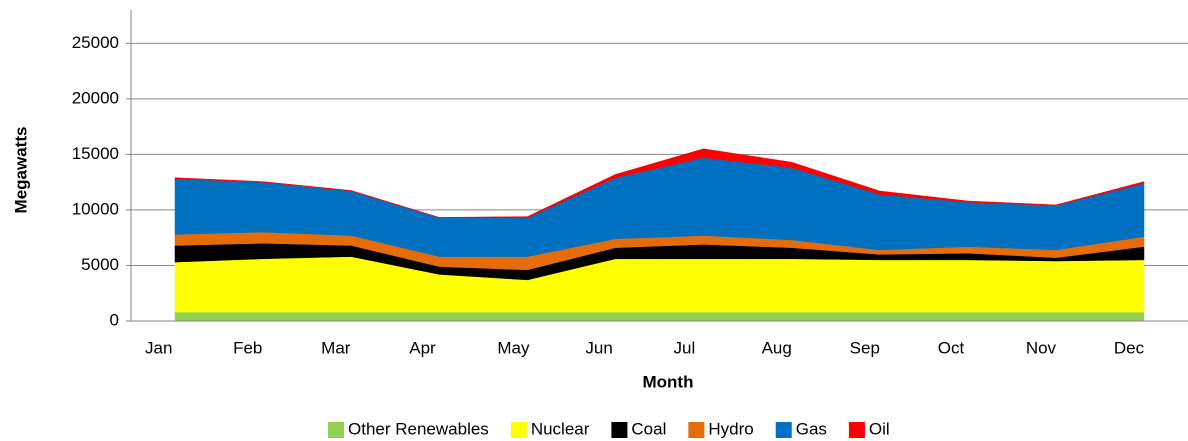  What do you see at coordinates (513, 347) in the screenshot?
I see `x-tick-label: May` at bounding box center [513, 347].